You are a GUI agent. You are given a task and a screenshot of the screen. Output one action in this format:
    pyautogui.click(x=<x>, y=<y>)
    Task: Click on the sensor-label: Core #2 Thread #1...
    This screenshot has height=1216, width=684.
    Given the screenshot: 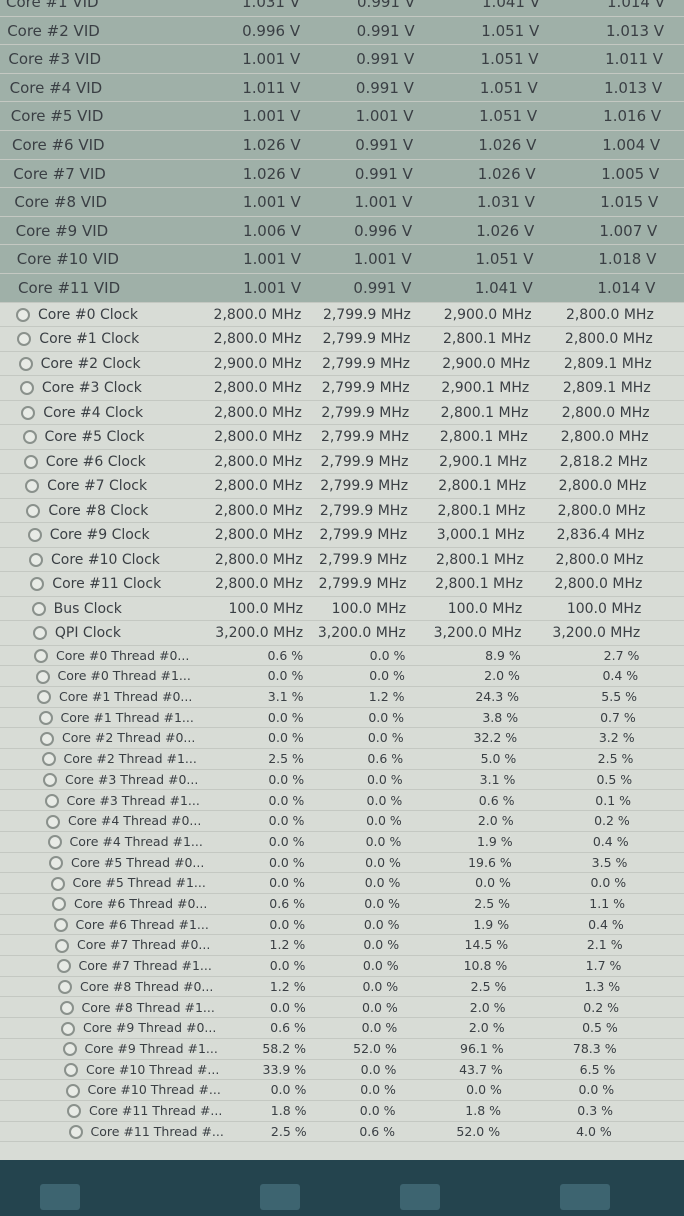 What is the action you would take?
    pyautogui.click(x=130, y=759)
    